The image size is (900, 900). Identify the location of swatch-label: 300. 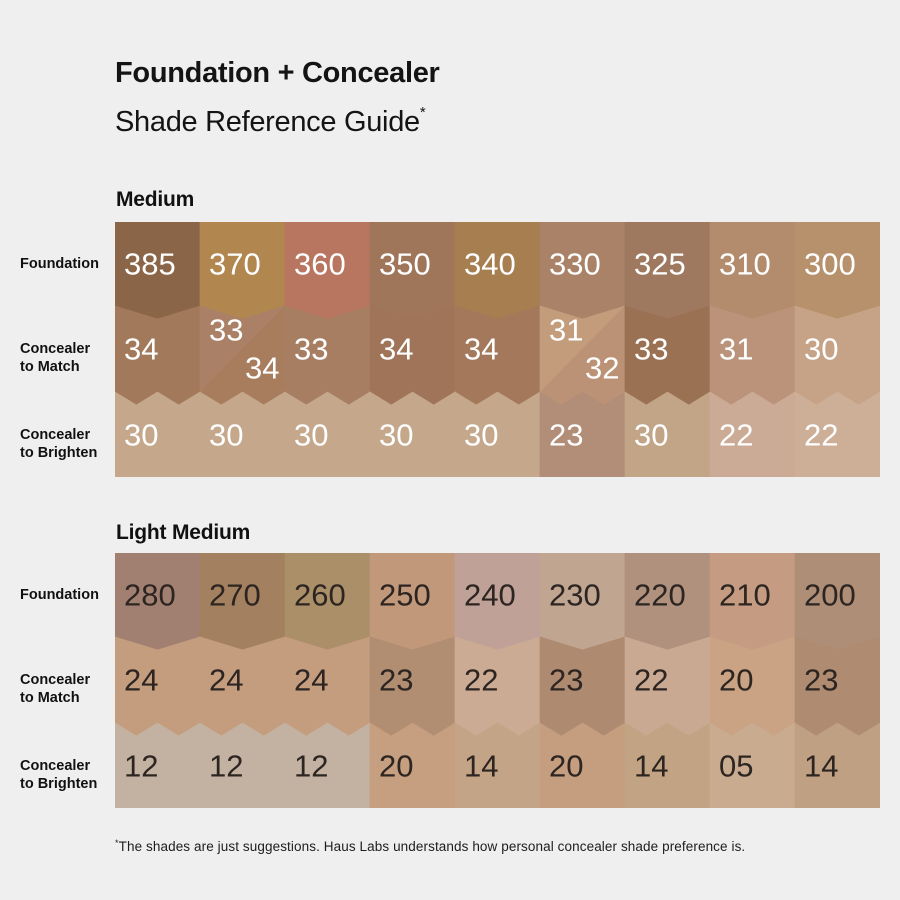
(830, 264).